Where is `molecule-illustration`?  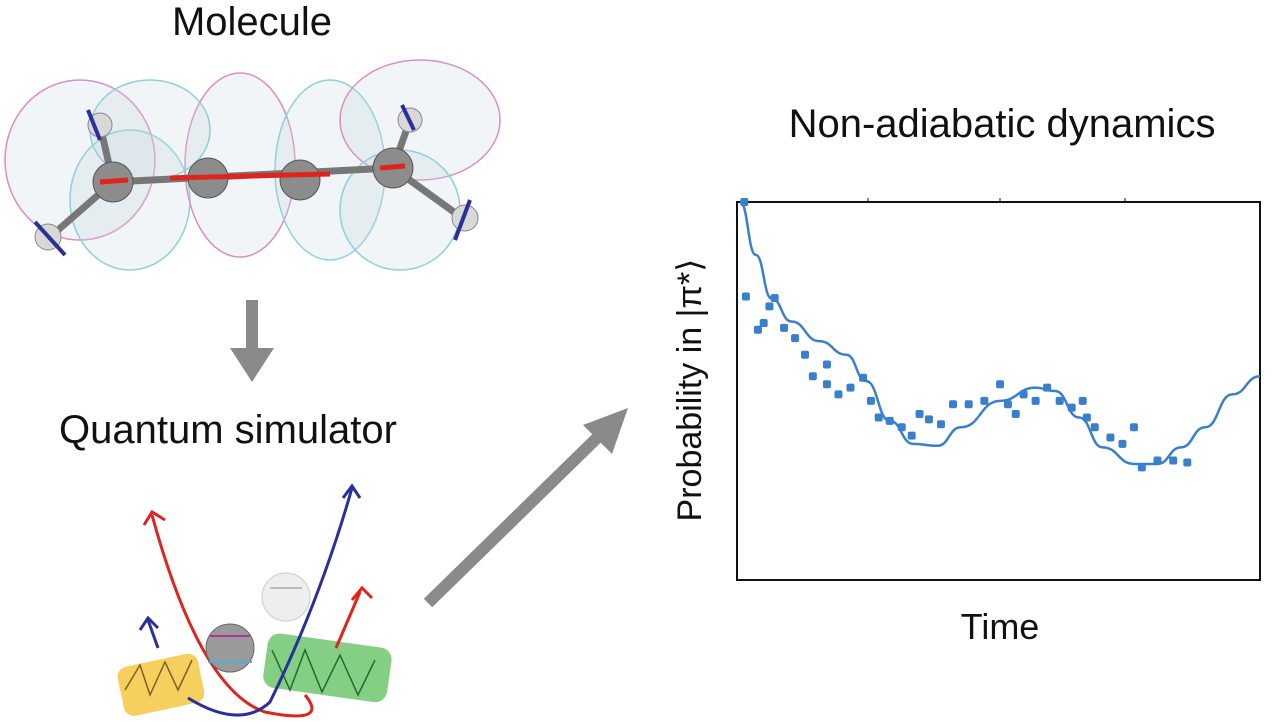
molecule-illustration is located at coordinates (252, 165).